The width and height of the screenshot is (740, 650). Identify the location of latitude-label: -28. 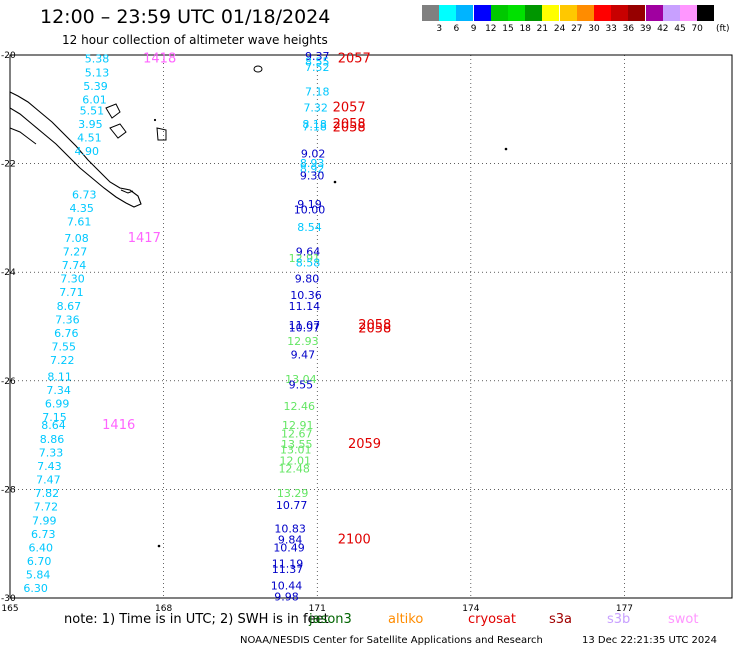
(8, 490).